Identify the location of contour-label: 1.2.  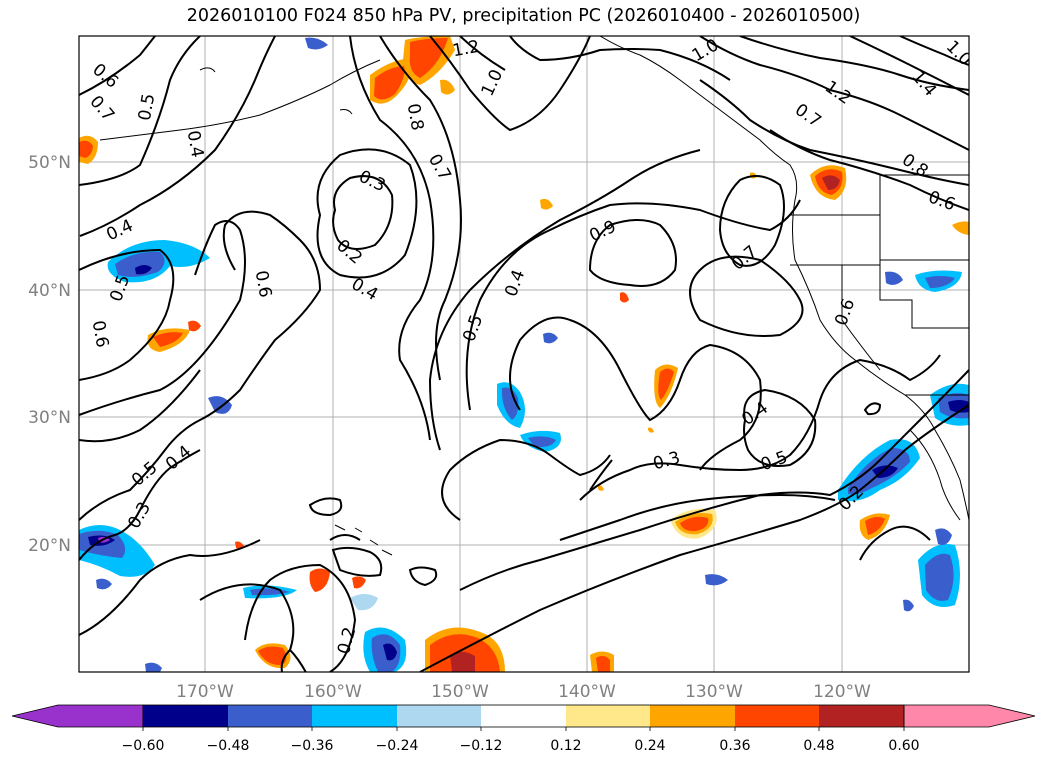
(466, 49).